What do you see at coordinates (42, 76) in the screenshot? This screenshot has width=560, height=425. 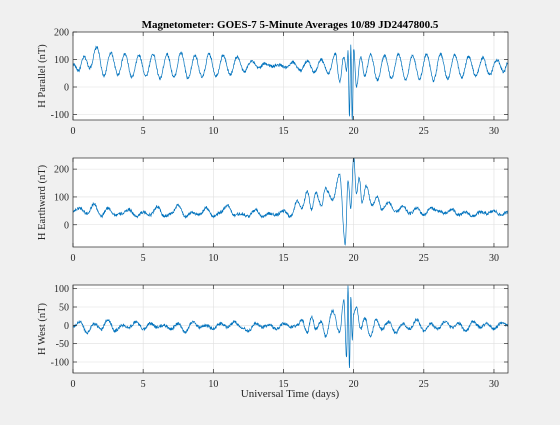 I see `h-parallel-y-axis-label: H Parallel (nT)` at bounding box center [42, 76].